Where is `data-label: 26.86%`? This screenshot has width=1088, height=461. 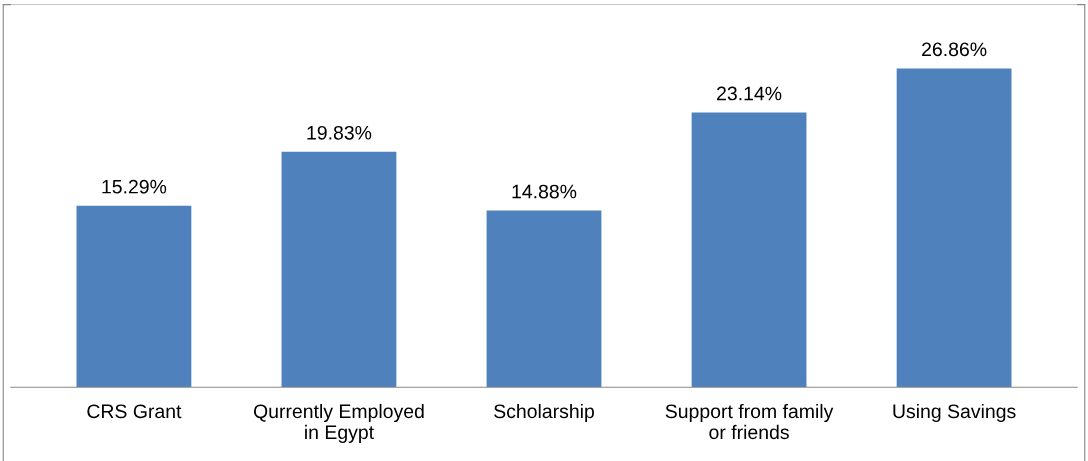 data-label: 26.86% is located at coordinates (954, 49).